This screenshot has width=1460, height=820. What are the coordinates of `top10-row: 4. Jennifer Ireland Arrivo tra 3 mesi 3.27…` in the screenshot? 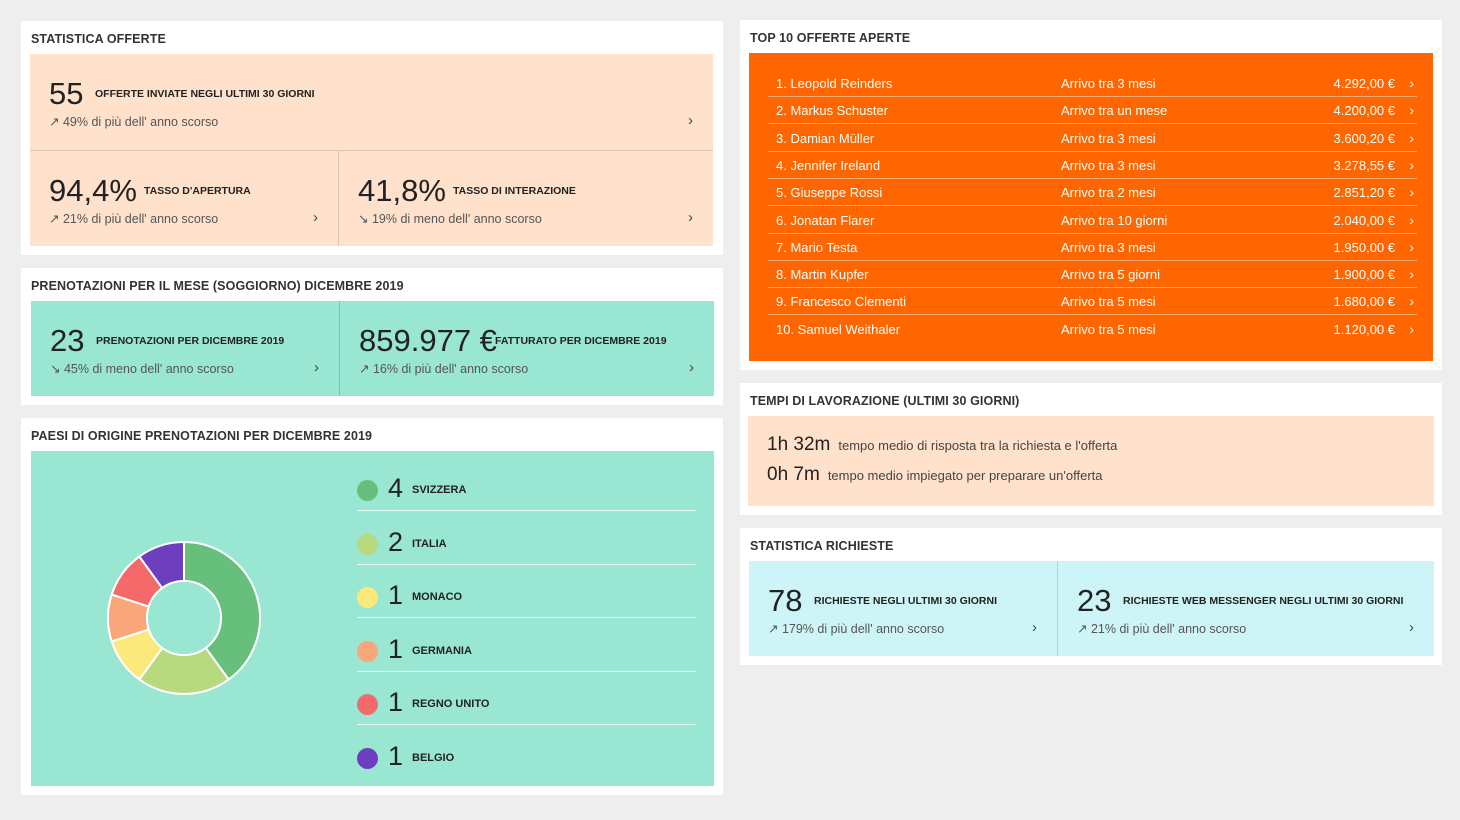 It's located at (1092, 165).